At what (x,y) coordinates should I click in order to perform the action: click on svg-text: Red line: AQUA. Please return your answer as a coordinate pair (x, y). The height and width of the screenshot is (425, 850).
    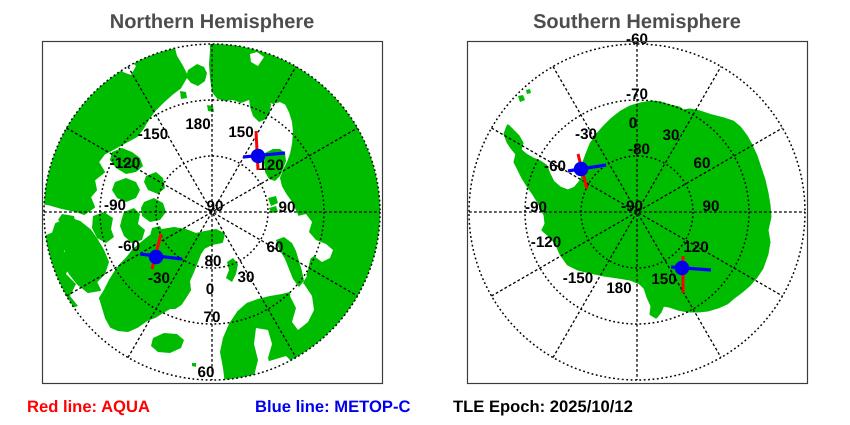
    Looking at the image, I should click on (88, 406).